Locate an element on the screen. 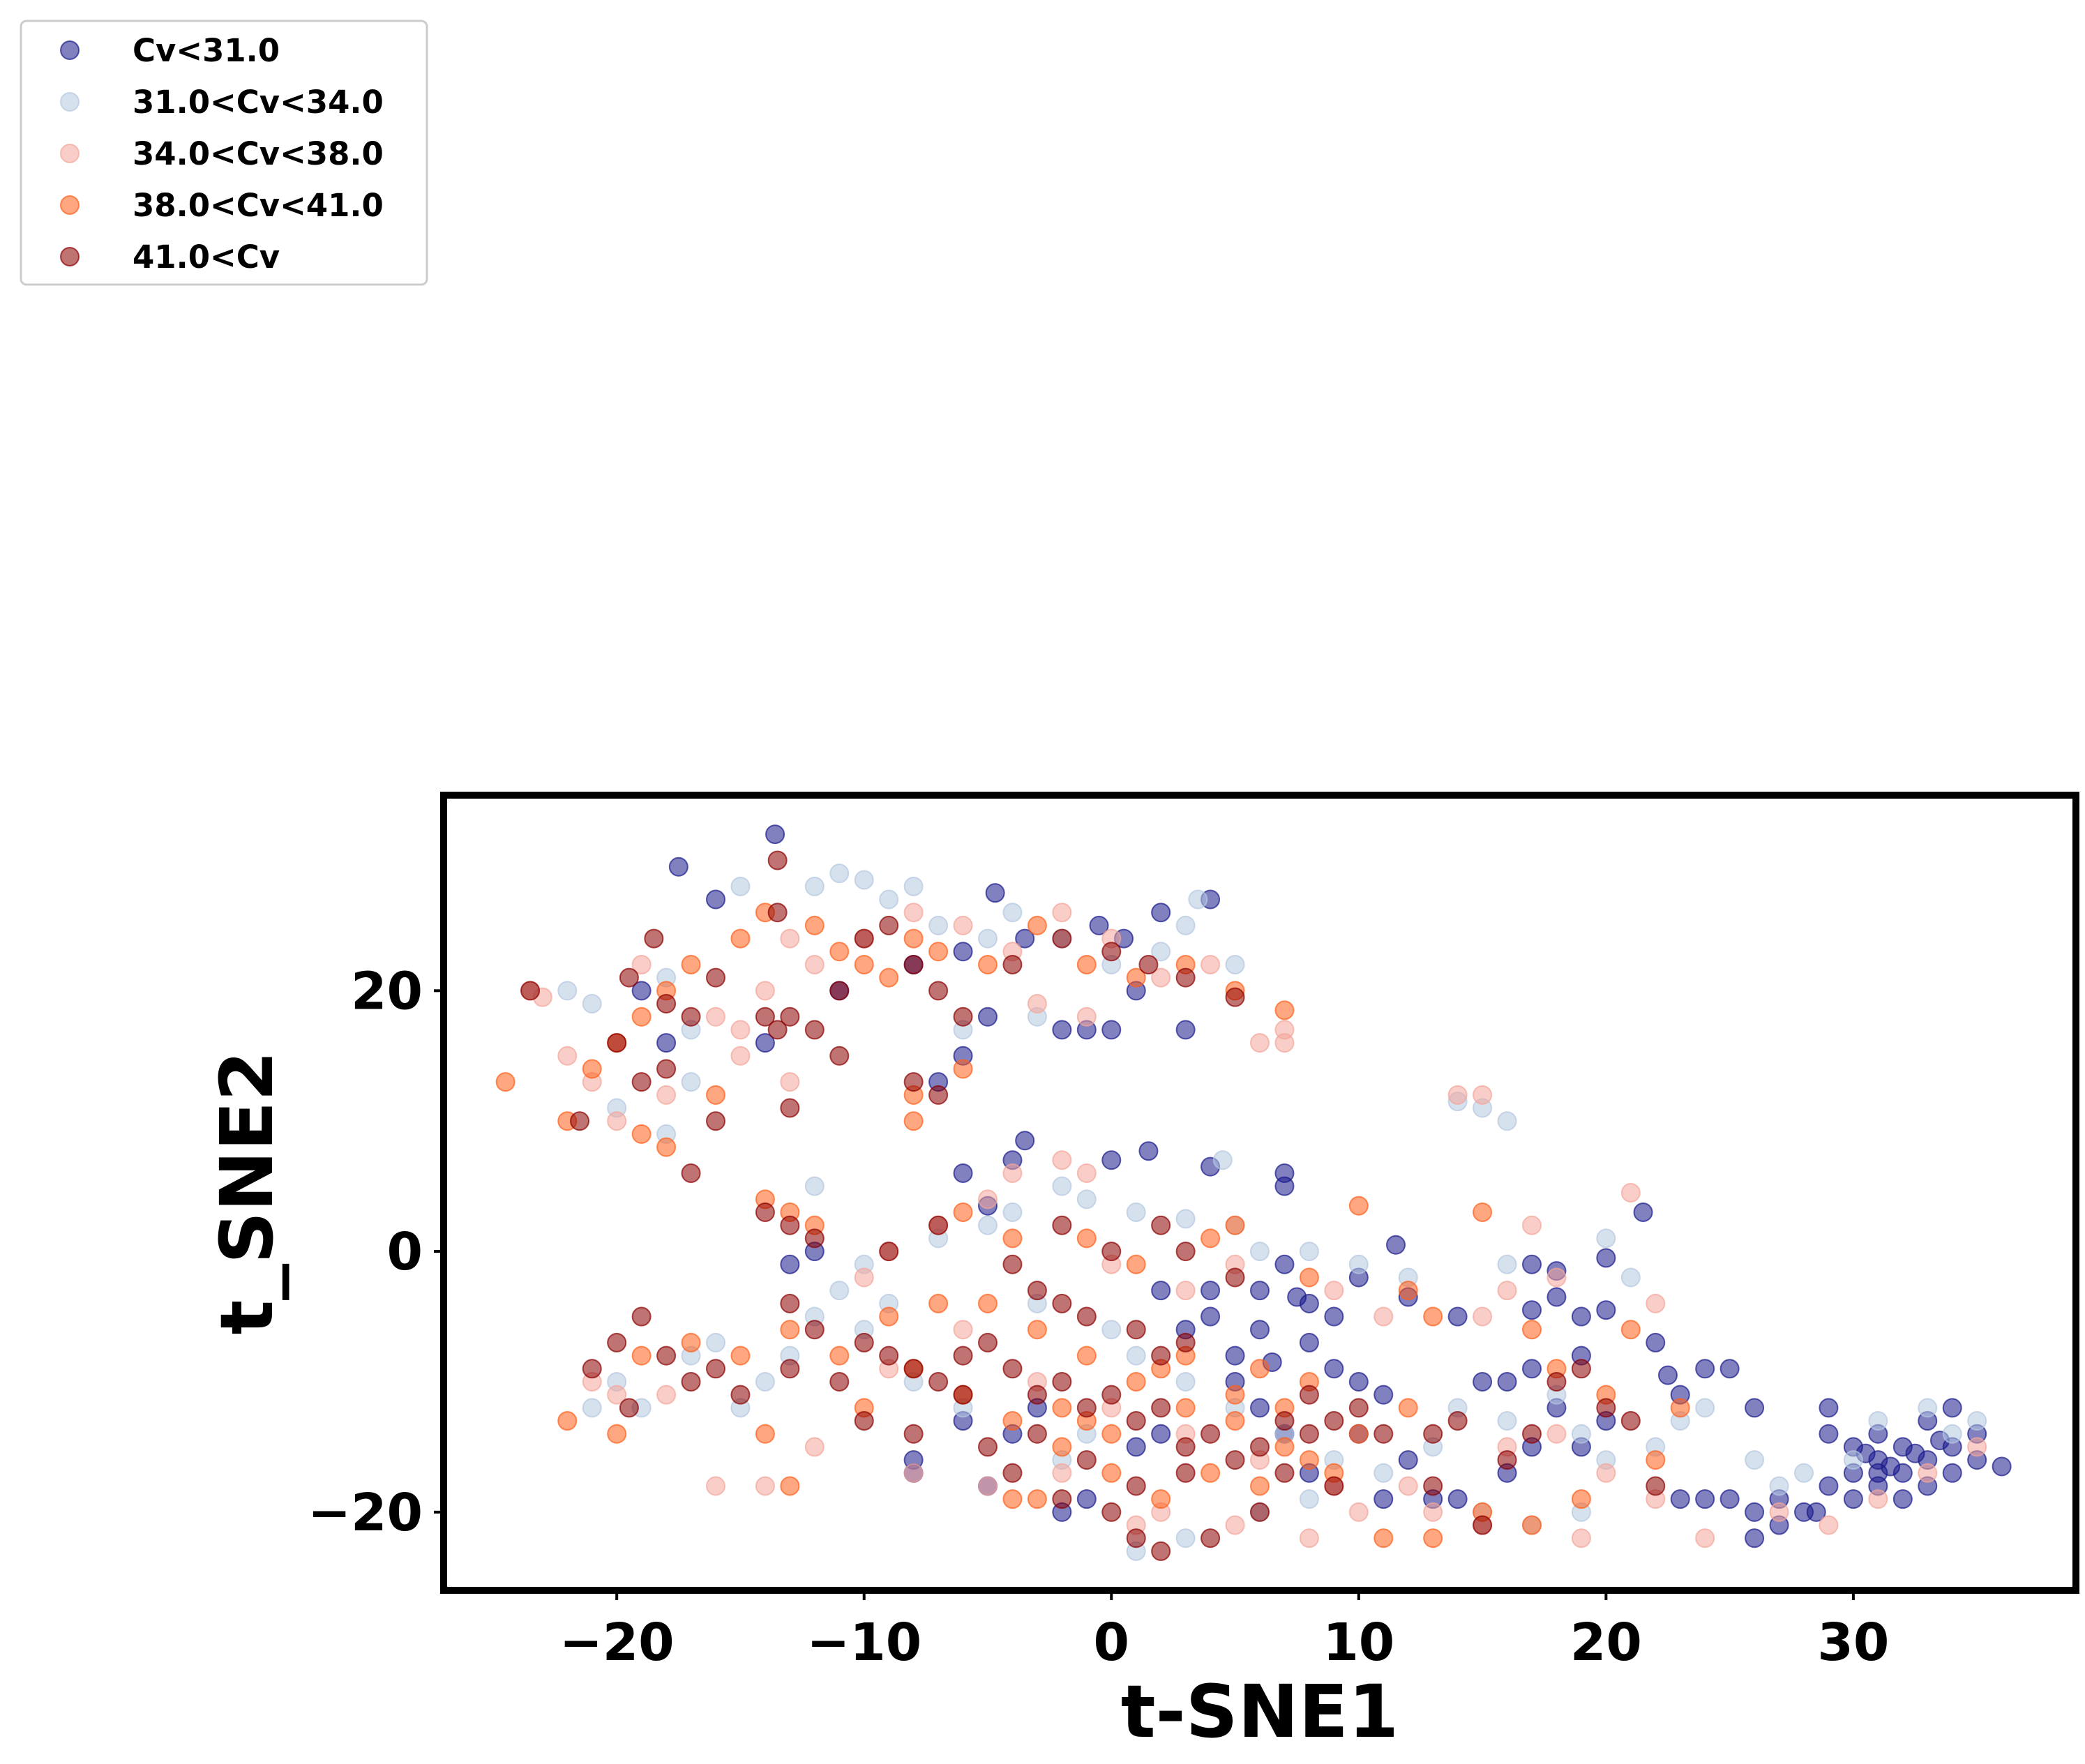 The image size is (2085, 1764). legend-marker is located at coordinates (70, 205).